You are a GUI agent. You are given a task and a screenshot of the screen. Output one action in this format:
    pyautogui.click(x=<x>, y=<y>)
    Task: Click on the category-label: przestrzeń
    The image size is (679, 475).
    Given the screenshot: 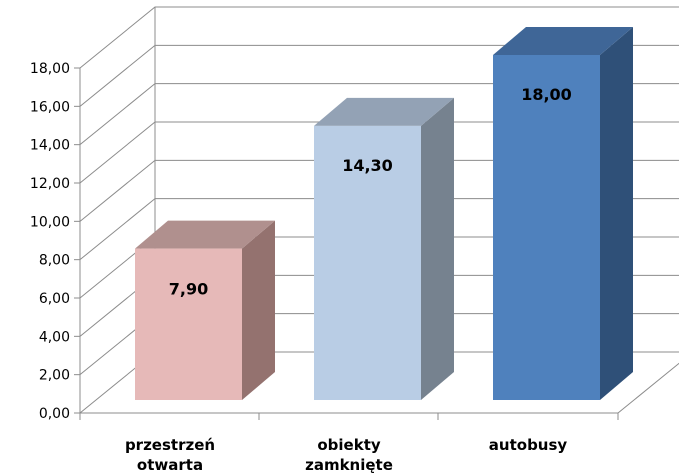 What is the action you would take?
    pyautogui.click(x=170, y=445)
    